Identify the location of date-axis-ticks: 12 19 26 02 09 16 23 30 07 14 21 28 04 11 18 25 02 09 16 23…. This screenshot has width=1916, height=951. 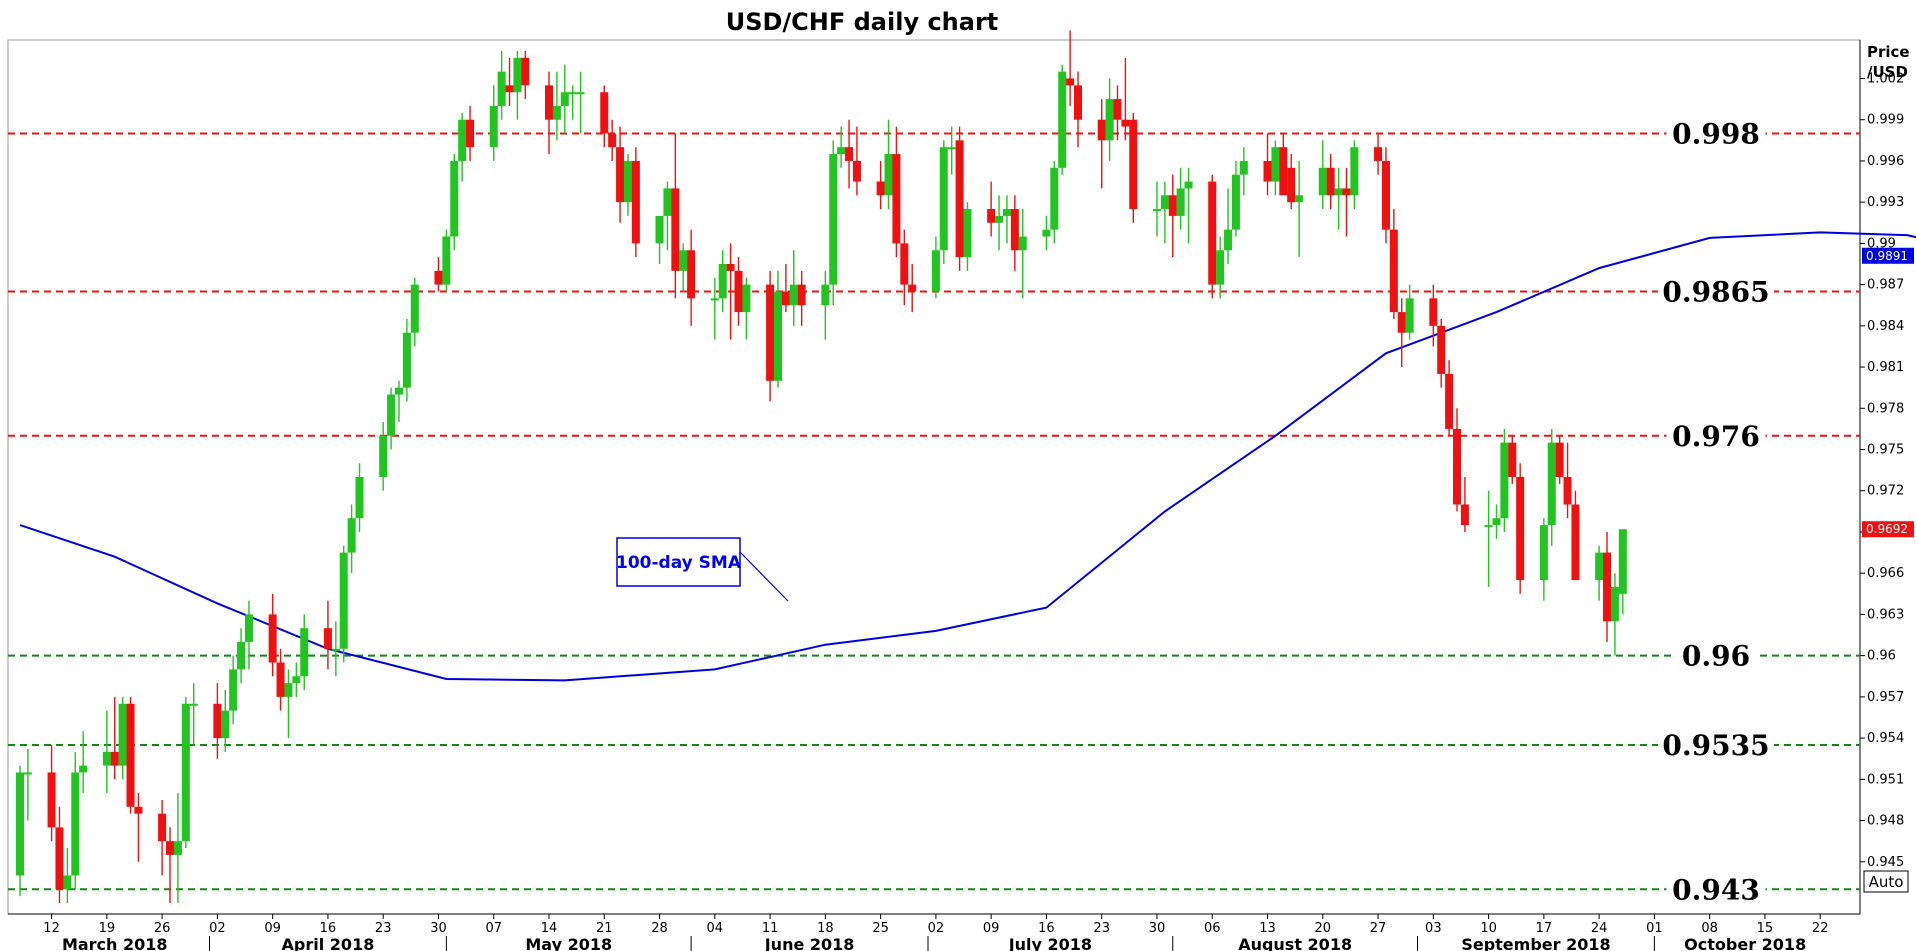
(935, 932).